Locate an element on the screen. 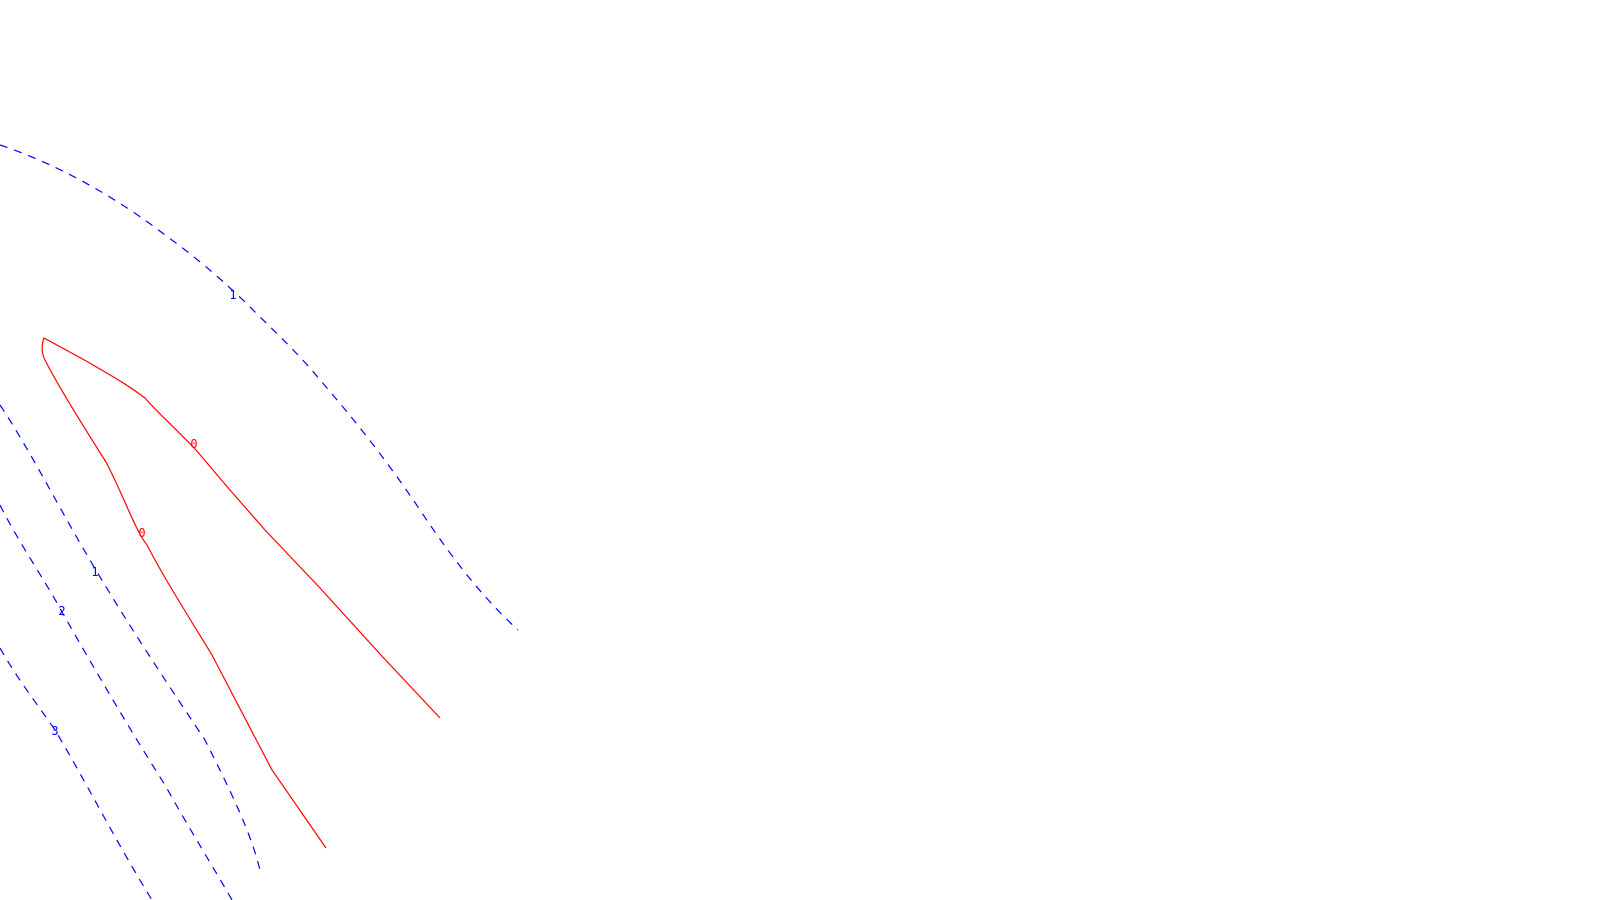  contour-2-label: 2 is located at coordinates (61, 611).